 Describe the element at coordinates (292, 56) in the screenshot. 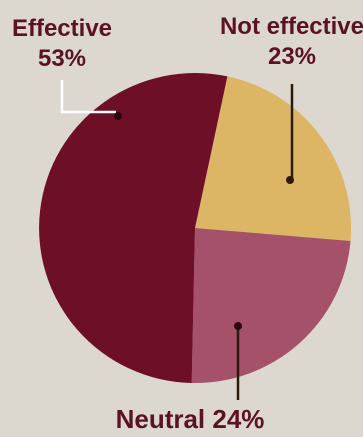

I see `not-effective-value: 23%` at that location.